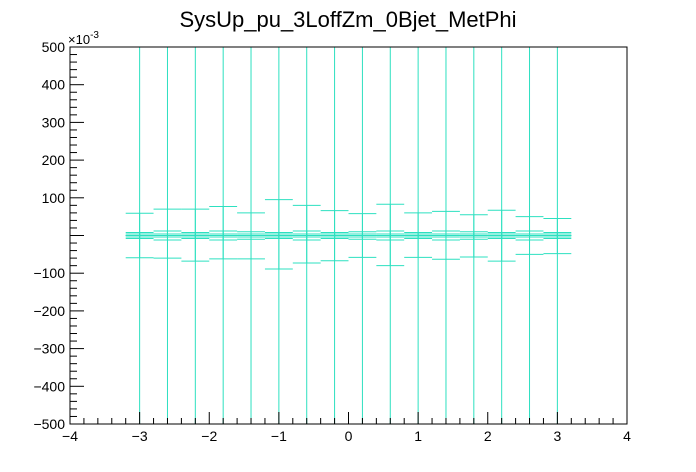 The height and width of the screenshot is (472, 696). Describe the element at coordinates (49, 424) in the screenshot. I see `y-tick-label: −500` at that location.